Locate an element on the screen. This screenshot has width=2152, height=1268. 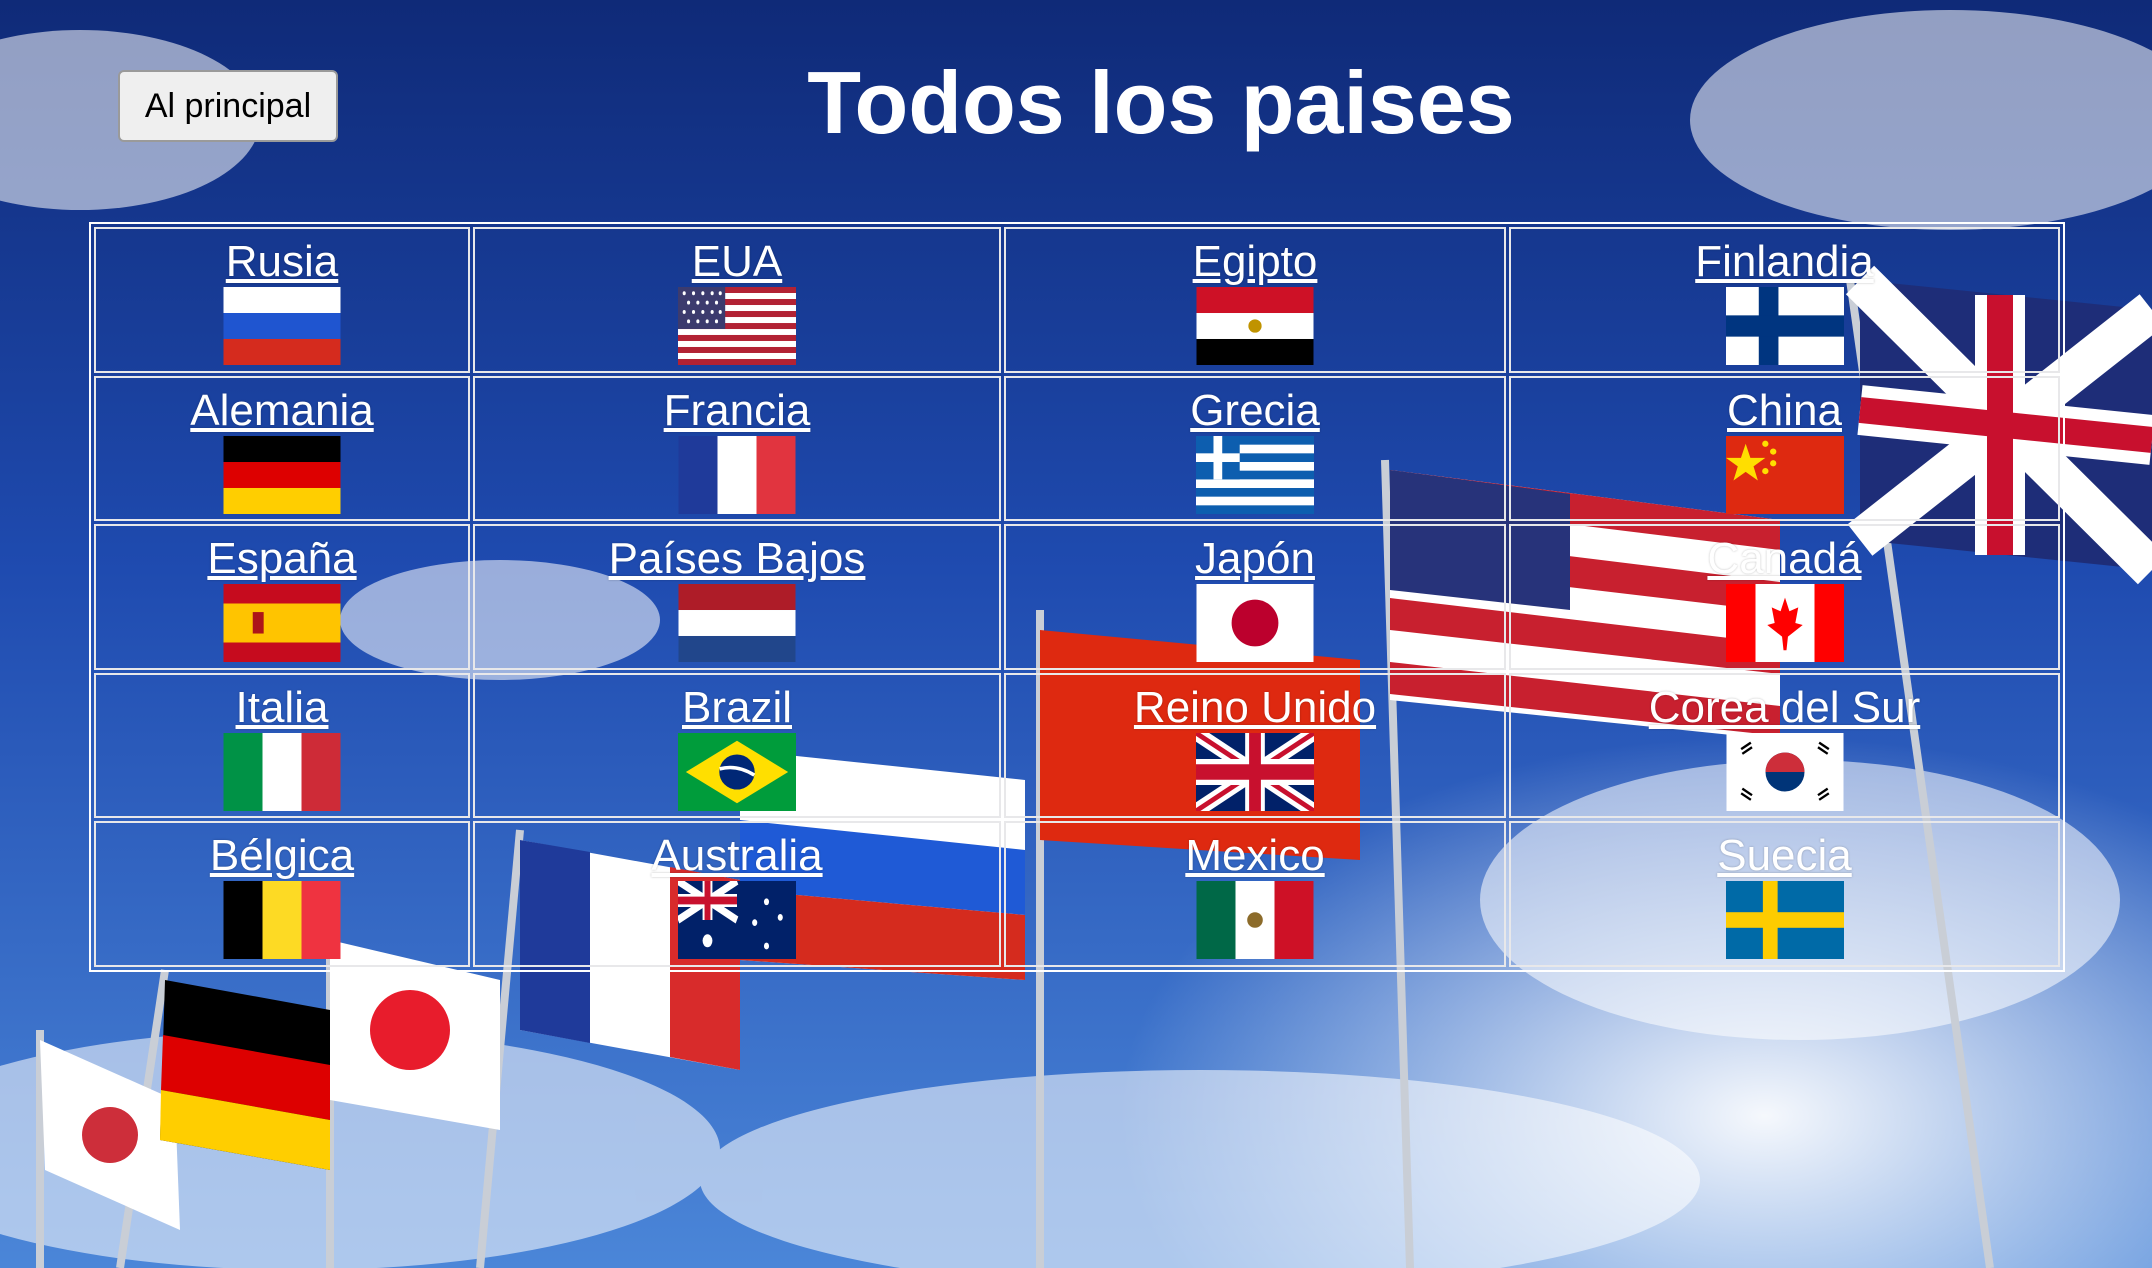
country-cell-reino-unido: Reino Unido is located at coordinates (1255, 745).